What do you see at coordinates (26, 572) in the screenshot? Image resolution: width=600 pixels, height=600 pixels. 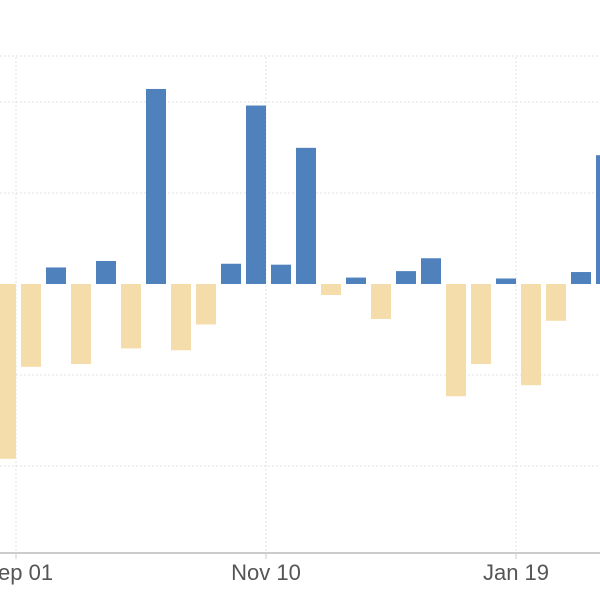 I see `x-tick-label: ep 01` at bounding box center [26, 572].